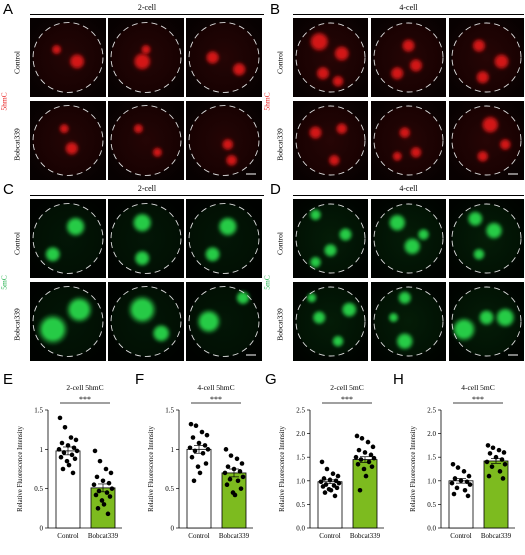 The image size is (525, 555). What do you see at coordinates (267, 101) in the screenshot?
I see `mark-label-b: 5hmC` at bounding box center [267, 101].